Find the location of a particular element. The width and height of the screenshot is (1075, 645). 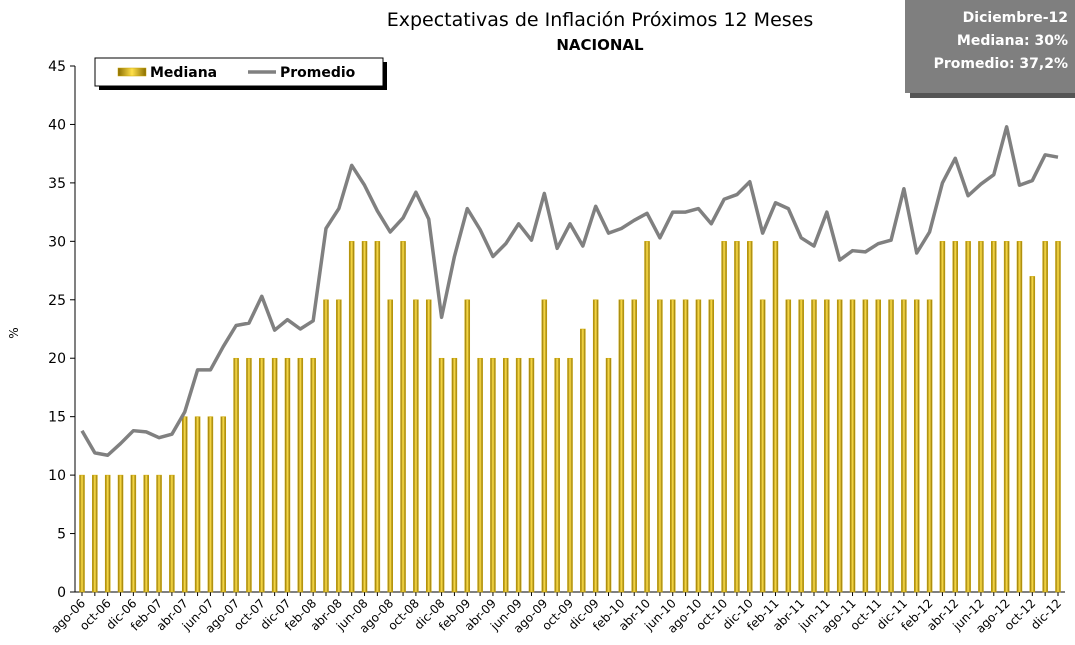

annotation-text: Promedio: 37,2% is located at coordinates (1001, 64).